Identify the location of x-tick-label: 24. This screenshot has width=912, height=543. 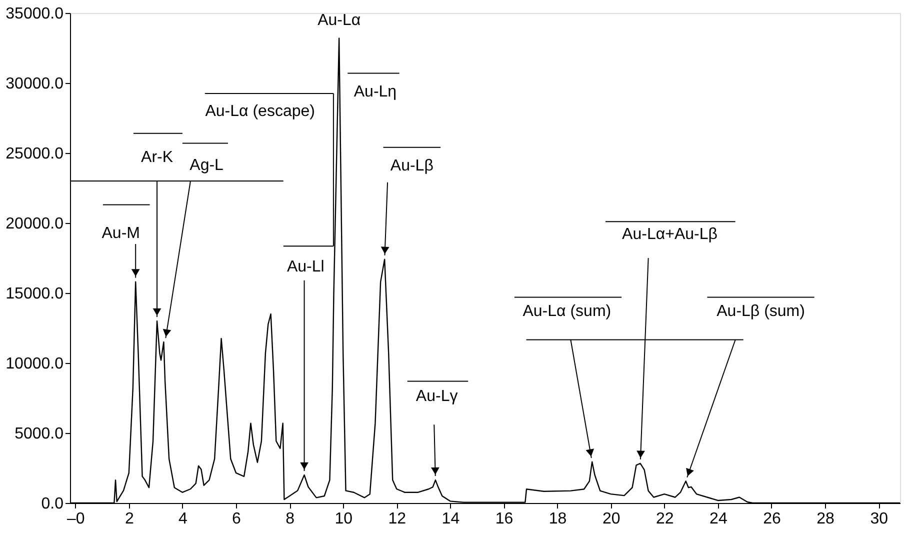
(719, 519).